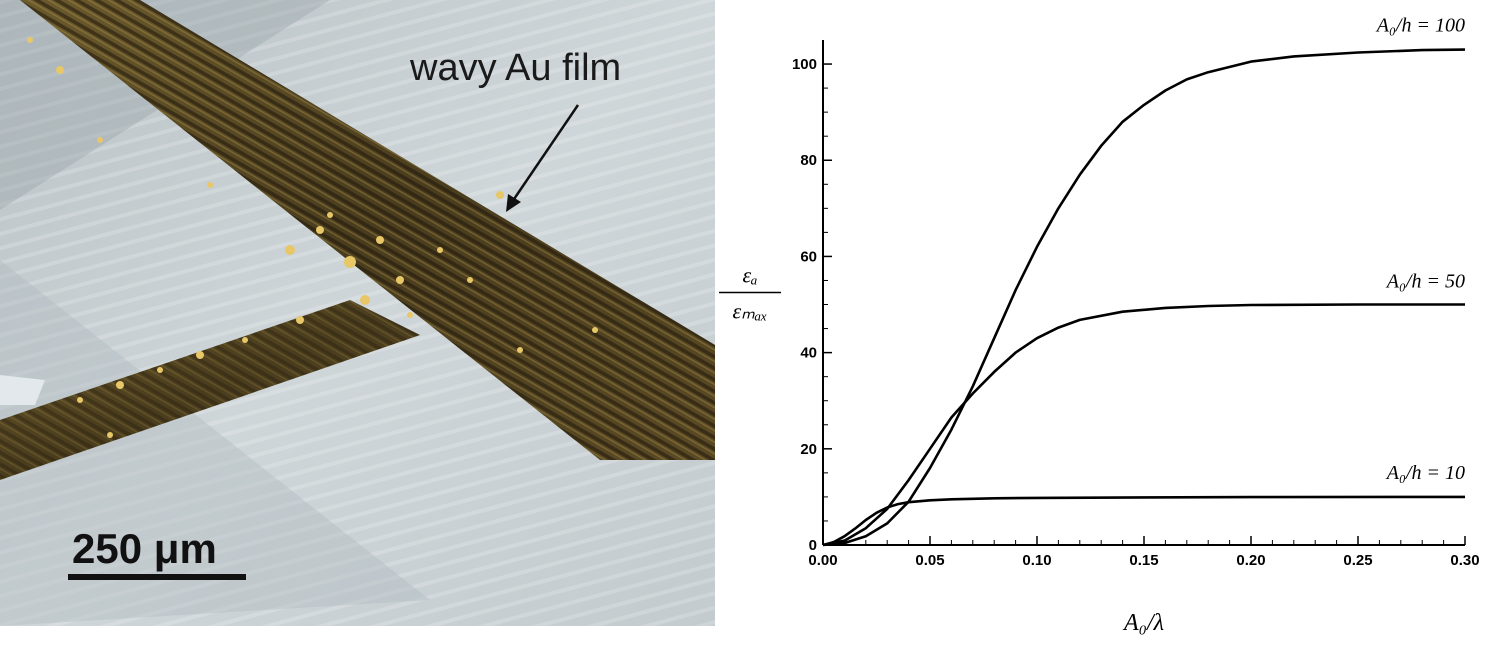 The height and width of the screenshot is (645, 1500). I want to click on x-tick-label: 0.15, so click(1143, 560).